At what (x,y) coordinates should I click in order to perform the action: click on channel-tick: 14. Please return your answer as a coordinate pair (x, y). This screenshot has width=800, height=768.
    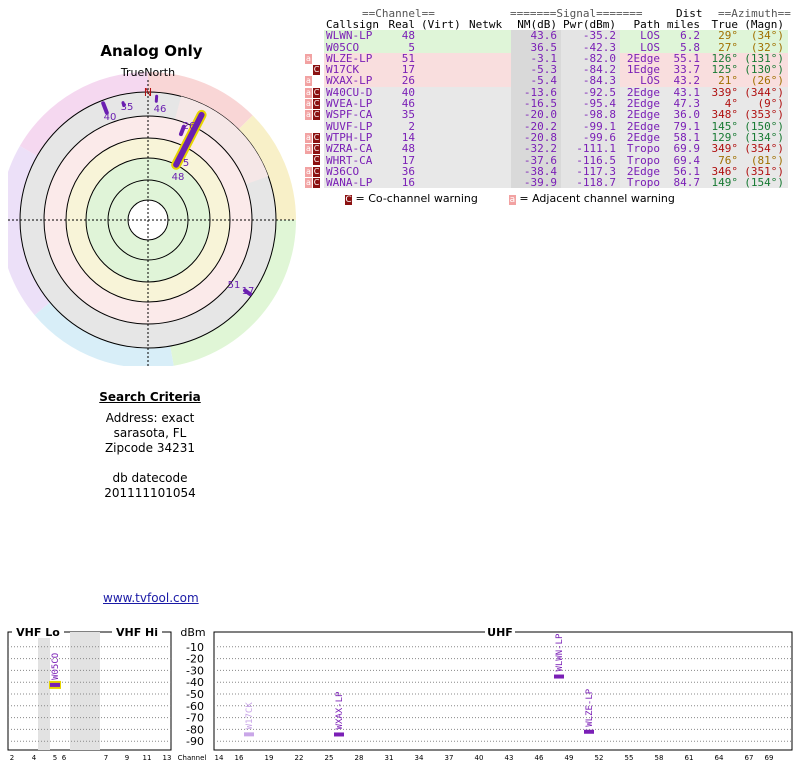
    Looking at the image, I should click on (219, 758).